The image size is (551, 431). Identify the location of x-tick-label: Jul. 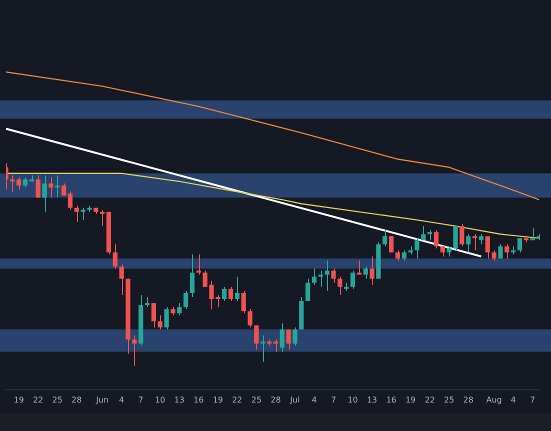
(294, 399).